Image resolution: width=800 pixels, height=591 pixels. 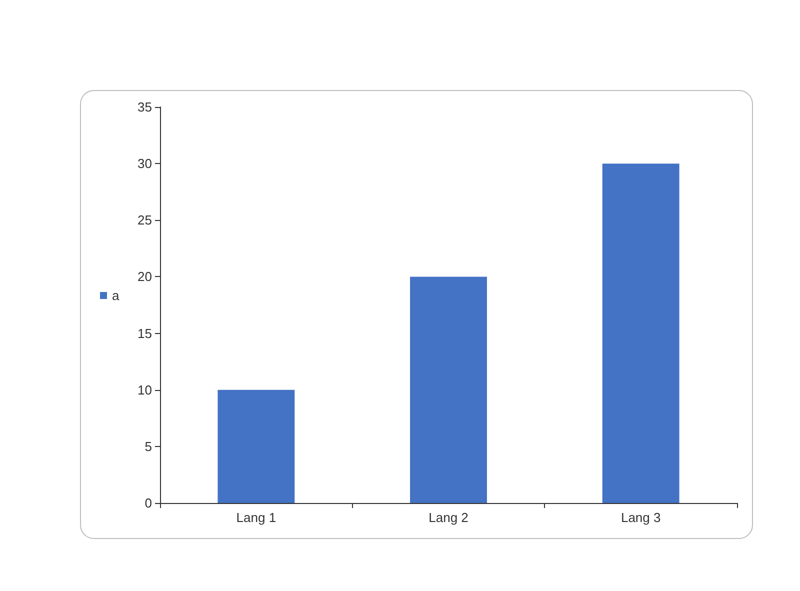 I want to click on y-tick-label: 35, so click(x=145, y=107).